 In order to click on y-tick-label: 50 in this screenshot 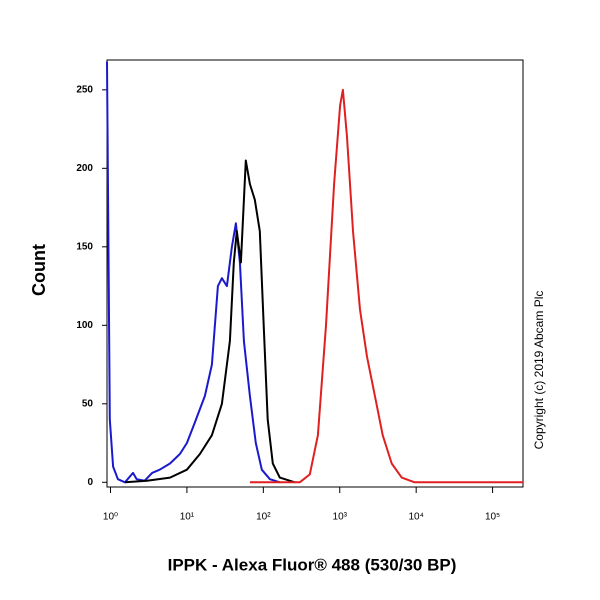, I will do `click(88, 403)`.